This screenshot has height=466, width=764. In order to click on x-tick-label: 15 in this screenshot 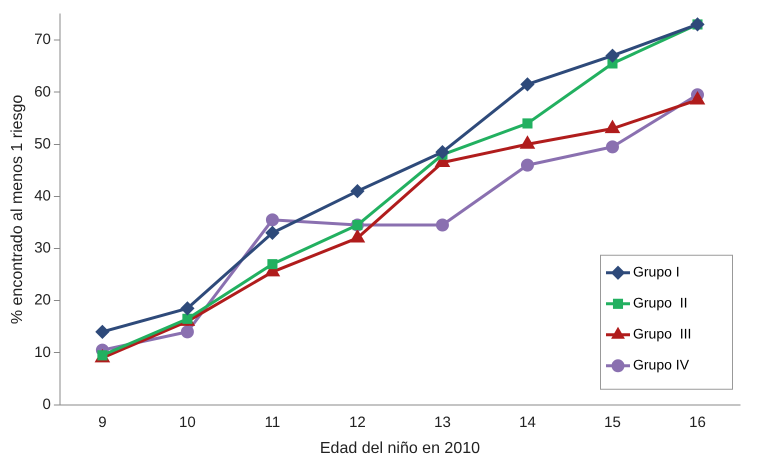, I will do `click(612, 422)`.